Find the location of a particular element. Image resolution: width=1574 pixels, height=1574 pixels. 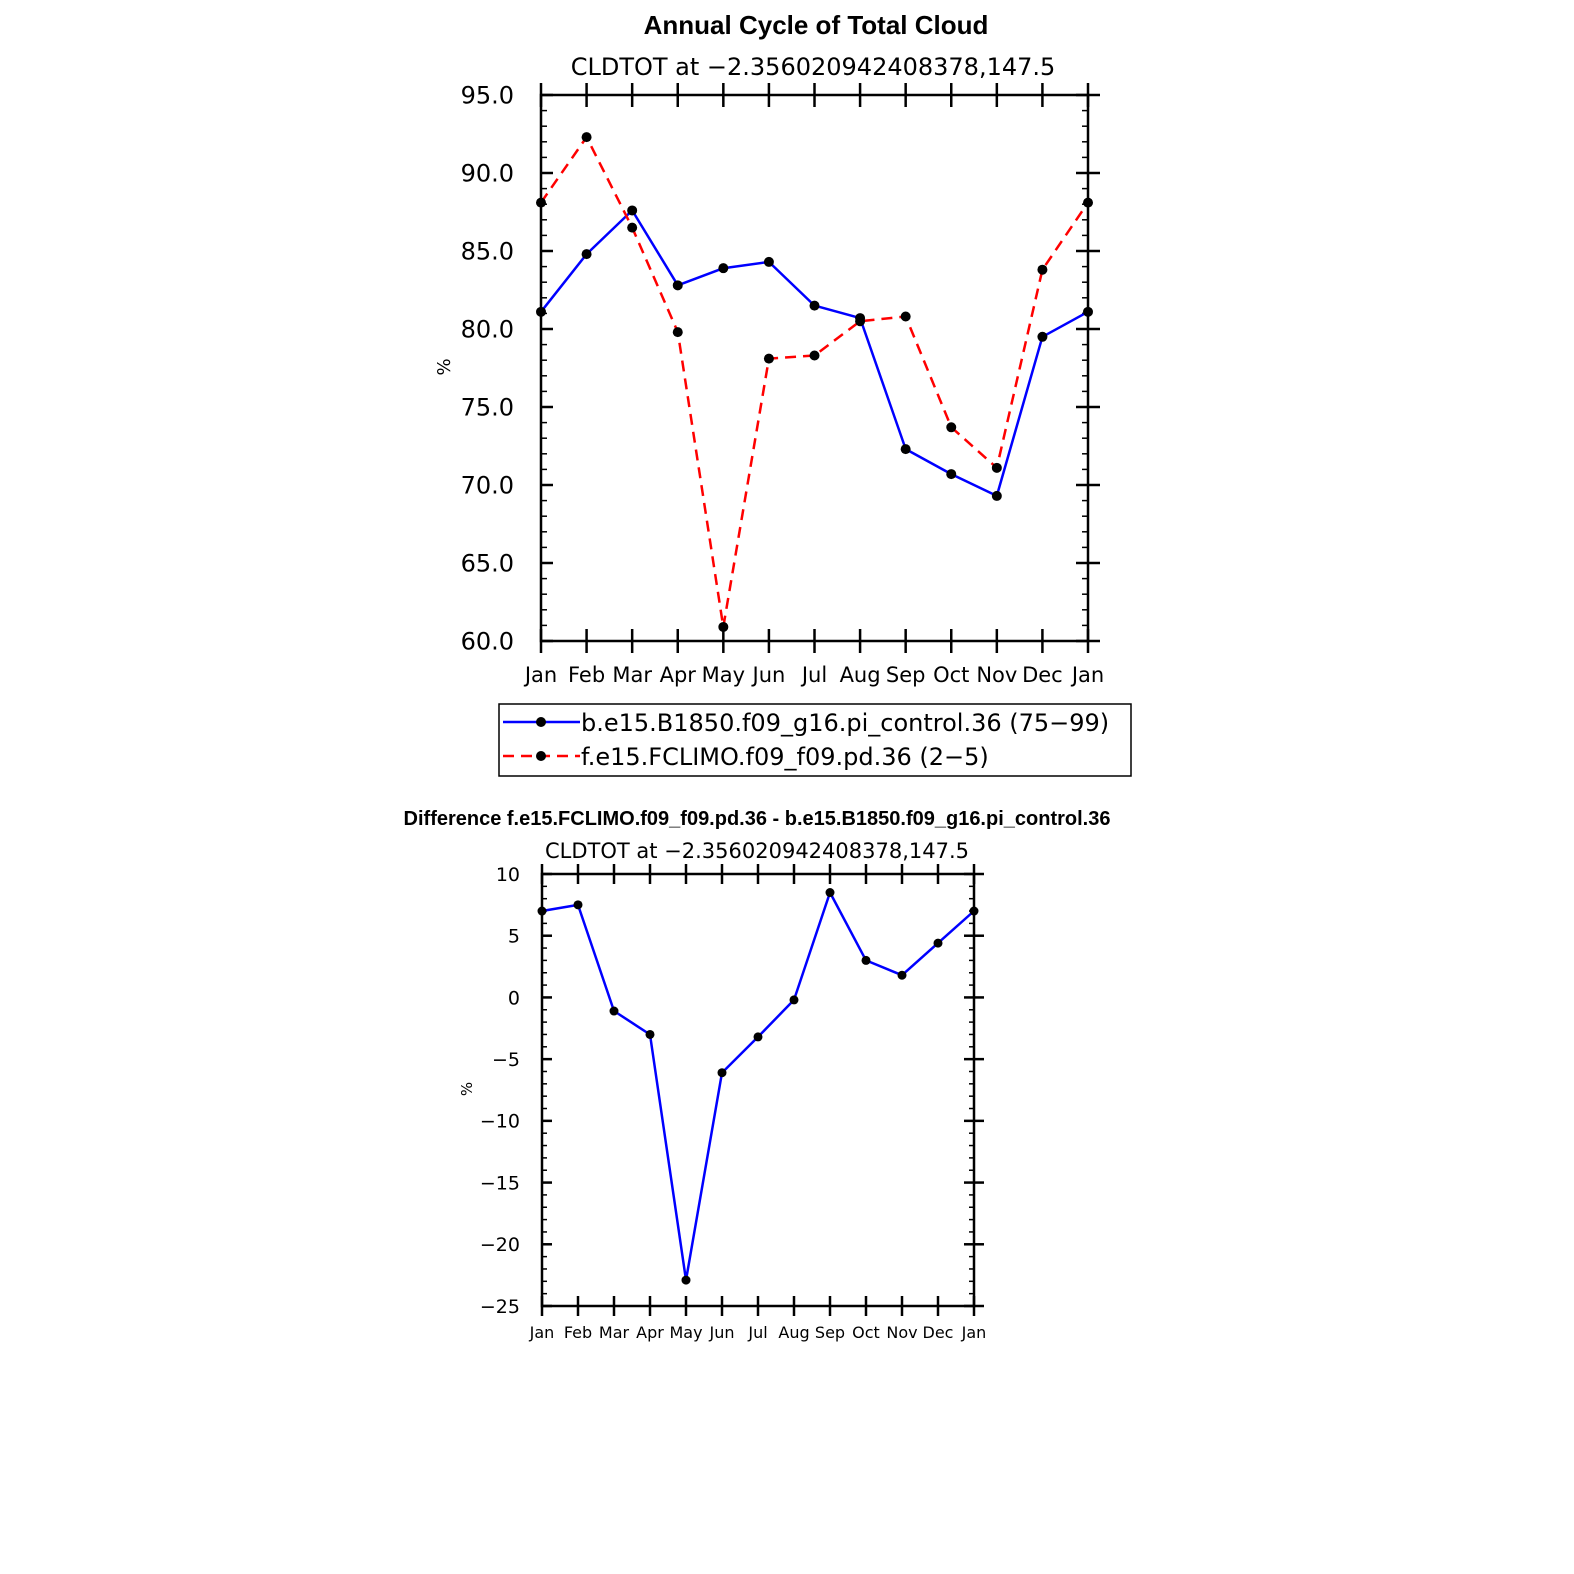

chart2-ytick-label: 10 is located at coordinates (508, 875).